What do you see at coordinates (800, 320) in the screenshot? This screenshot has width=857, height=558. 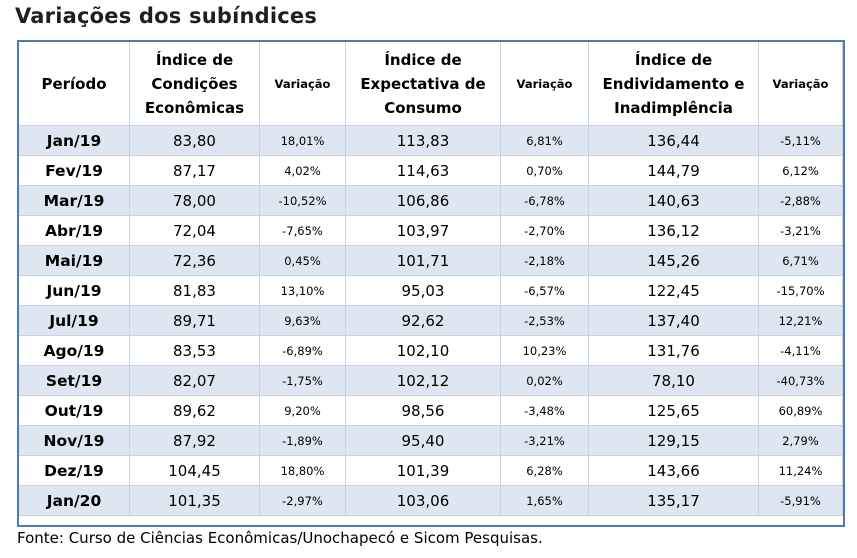 I see `cell-iei-variation: 12,21%` at bounding box center [800, 320].